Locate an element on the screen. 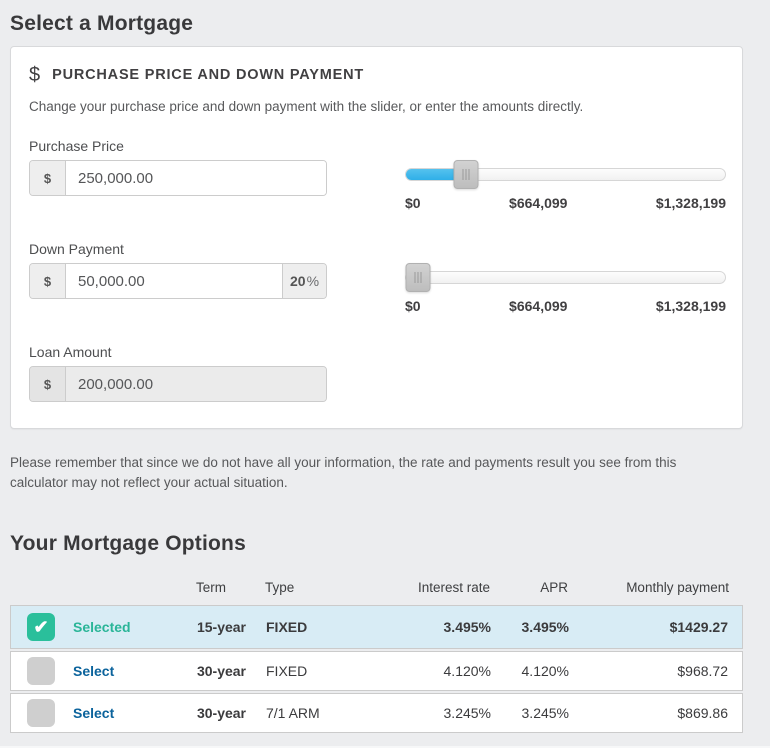  type-value: 7/1 ARM is located at coordinates (293, 712).